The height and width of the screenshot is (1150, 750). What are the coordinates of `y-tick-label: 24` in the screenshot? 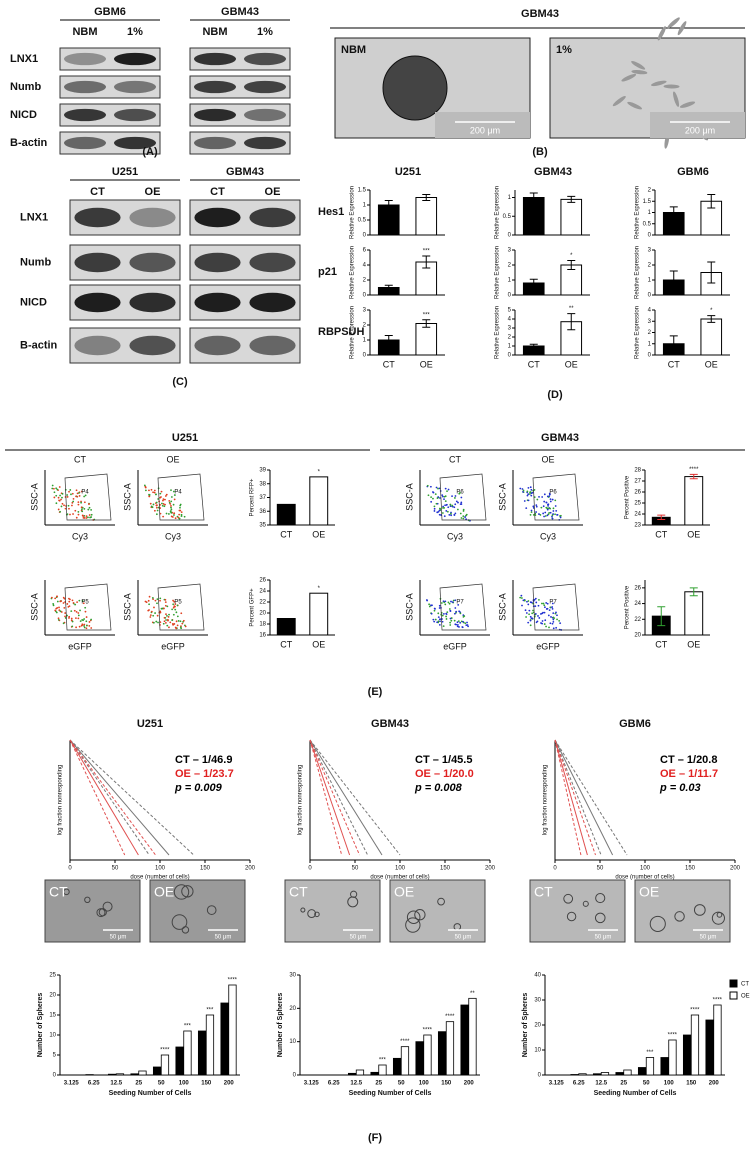 It's located at (637, 515).